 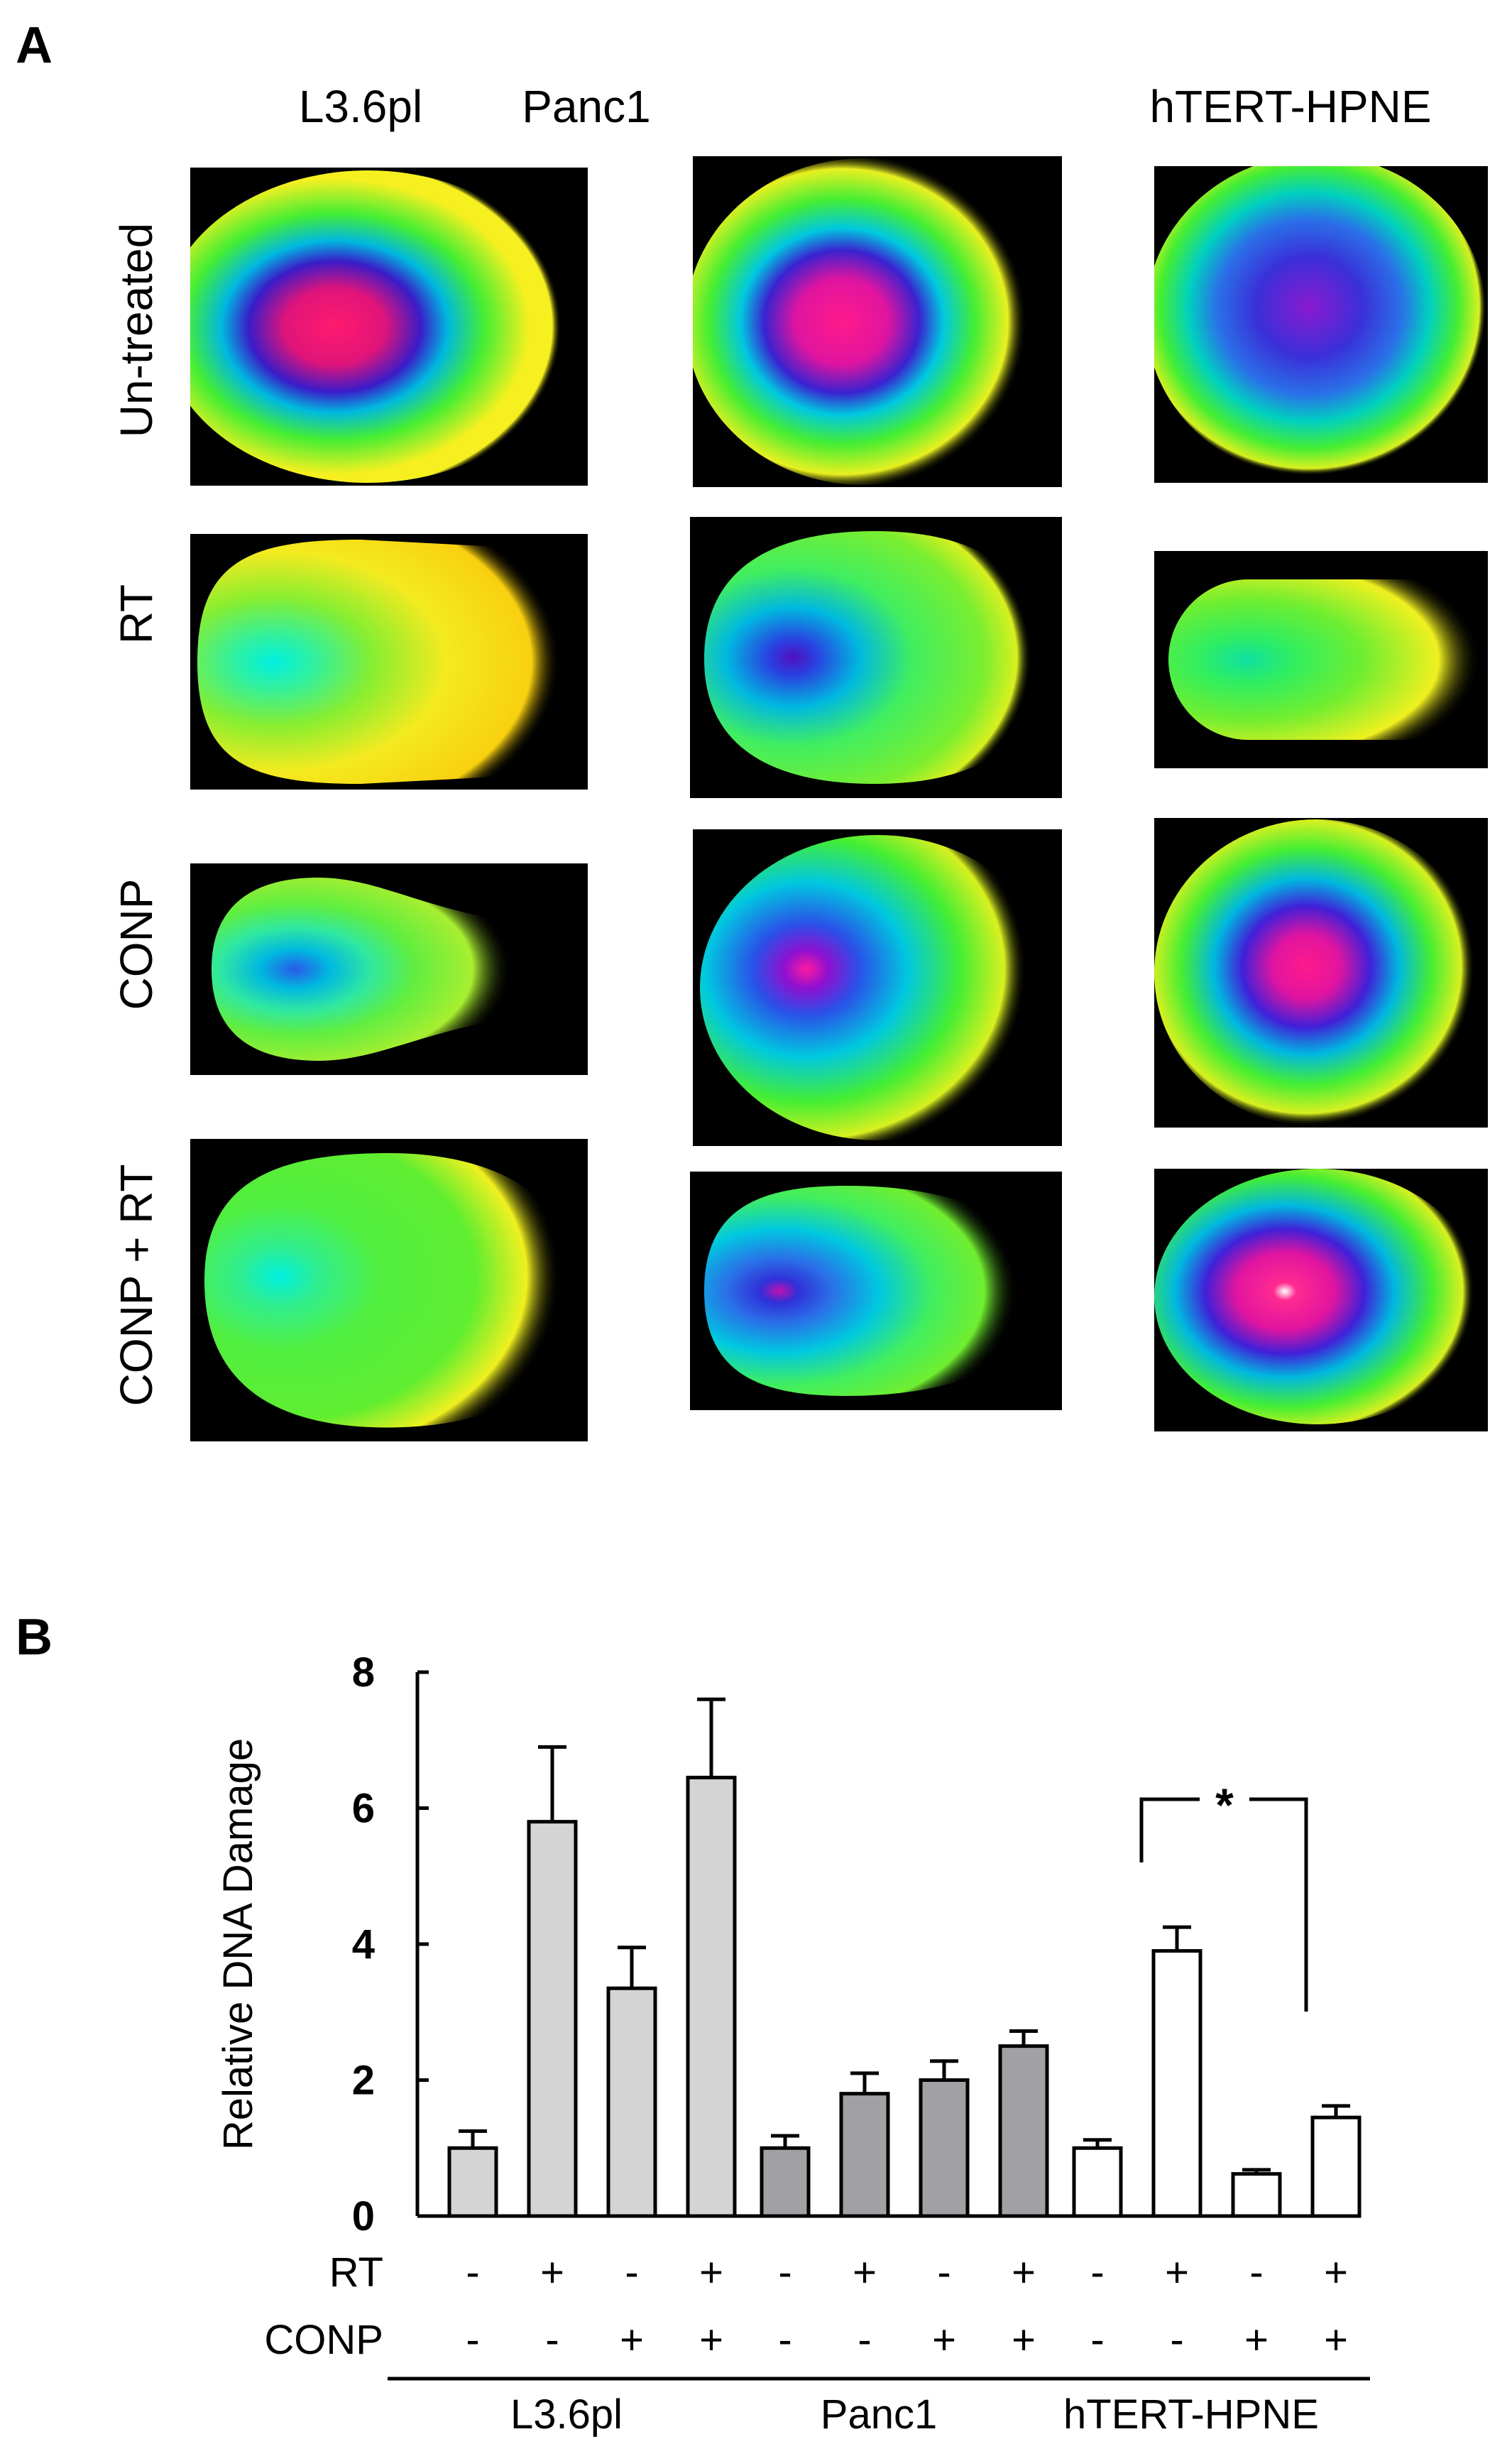 What do you see at coordinates (806, 2306) in the screenshot?
I see `x-condition-rows: RT CONP - - + - - + + + - - + - - + + + - - + - - + + +` at bounding box center [806, 2306].